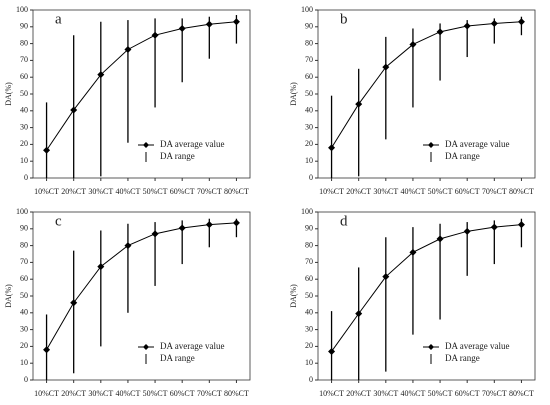 The image size is (550, 405). I want to click on panel-letter: a, so click(58, 19).